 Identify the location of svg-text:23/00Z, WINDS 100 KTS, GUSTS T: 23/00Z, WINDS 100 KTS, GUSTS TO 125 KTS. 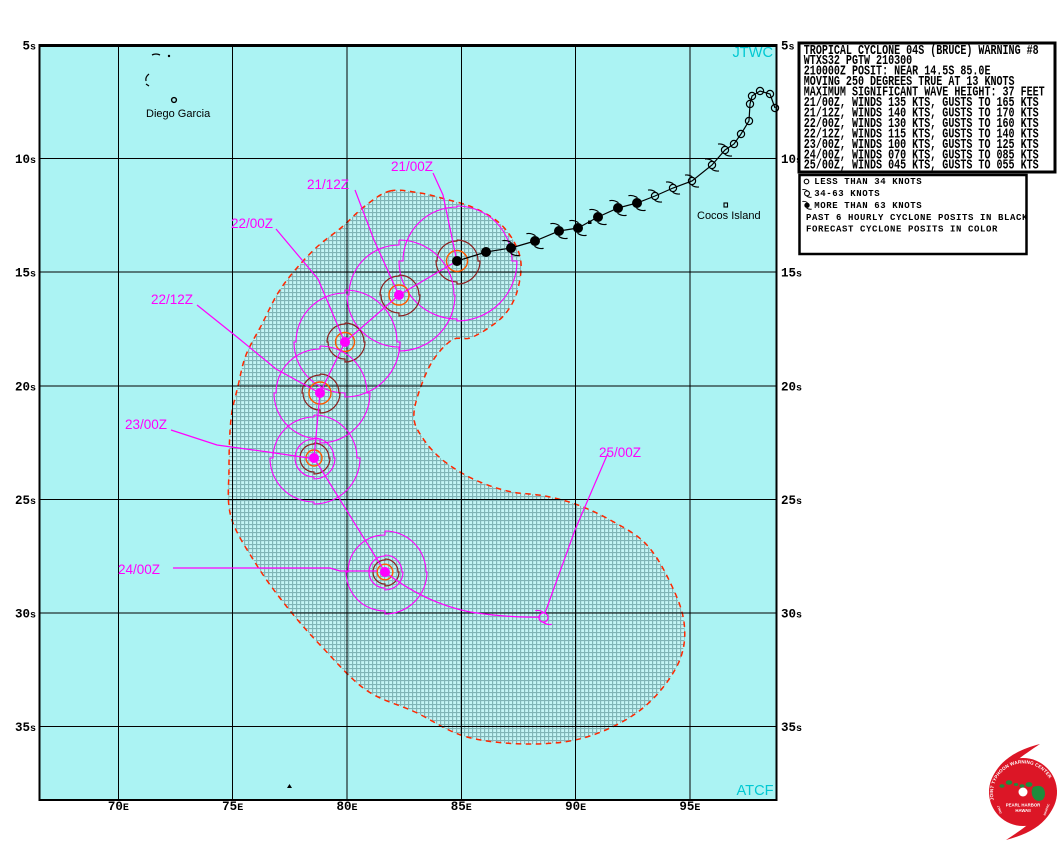
(921, 145).